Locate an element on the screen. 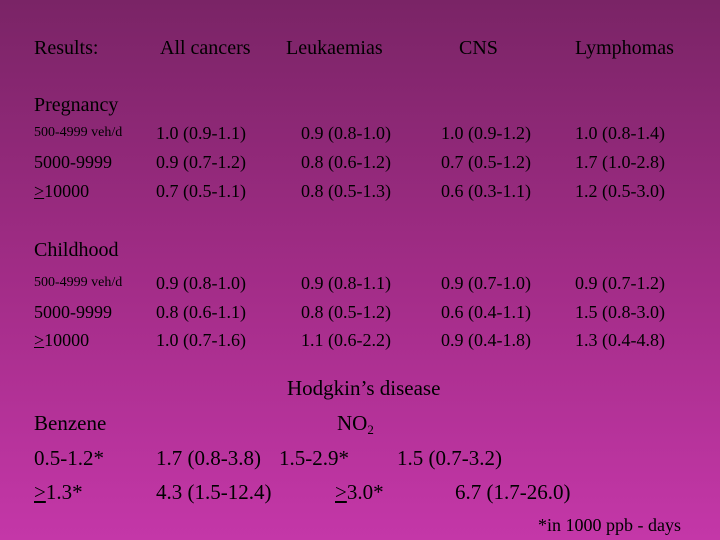 The height and width of the screenshot is (540, 720). cell-lymphomas: 1.7 (1.0-2.8) is located at coordinates (620, 162).